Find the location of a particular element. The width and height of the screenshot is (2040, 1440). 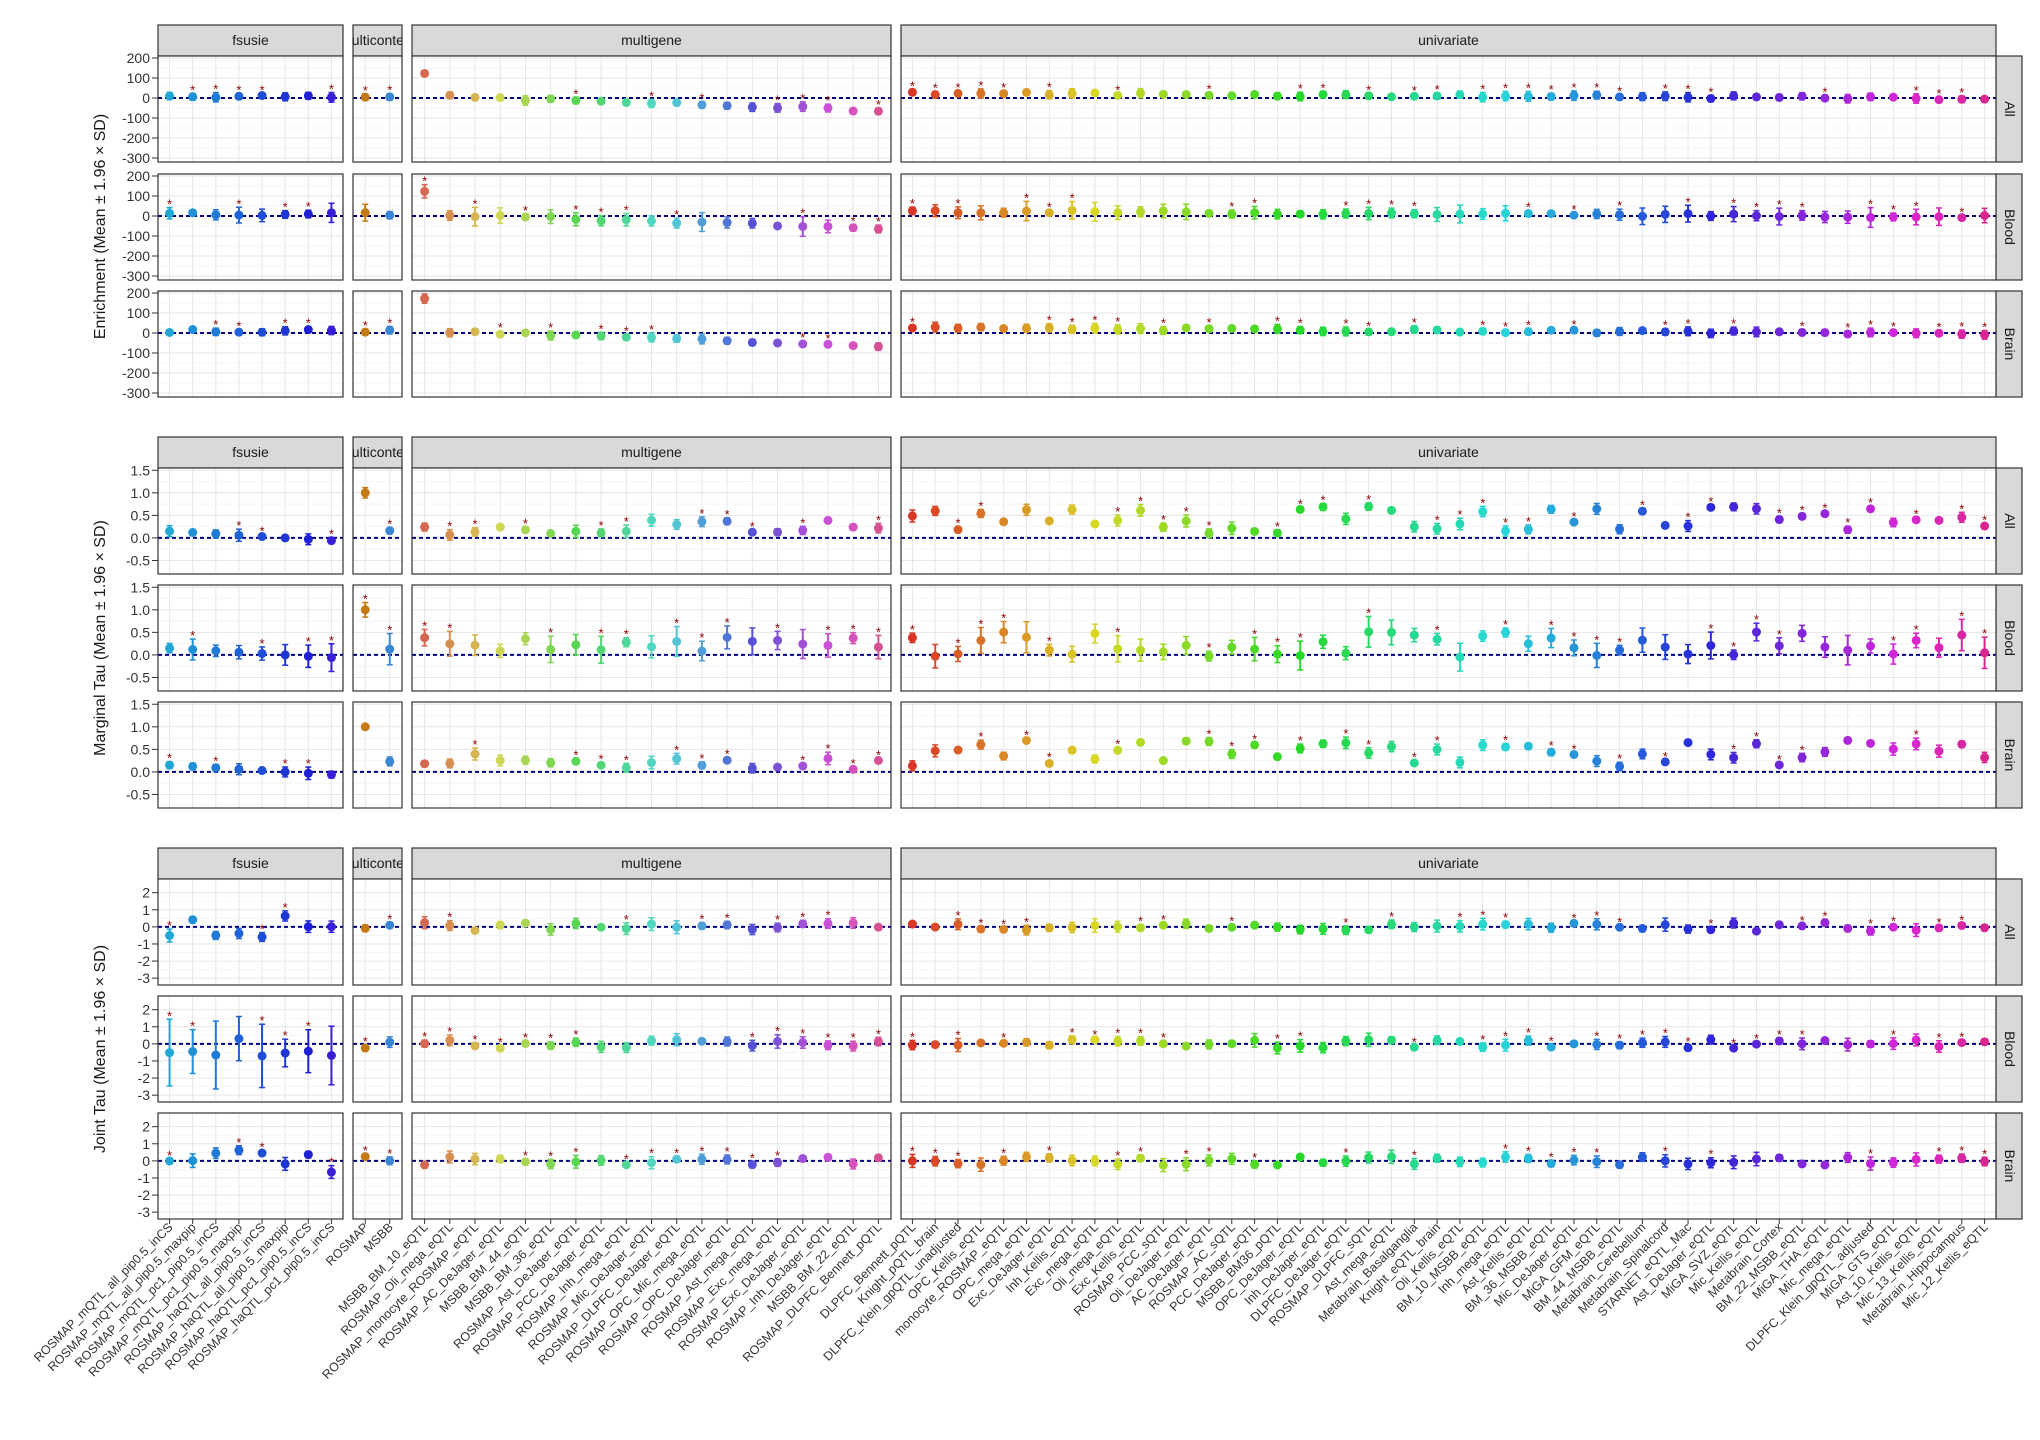

y-tick-label: -0.5 is located at coordinates (138, 677).